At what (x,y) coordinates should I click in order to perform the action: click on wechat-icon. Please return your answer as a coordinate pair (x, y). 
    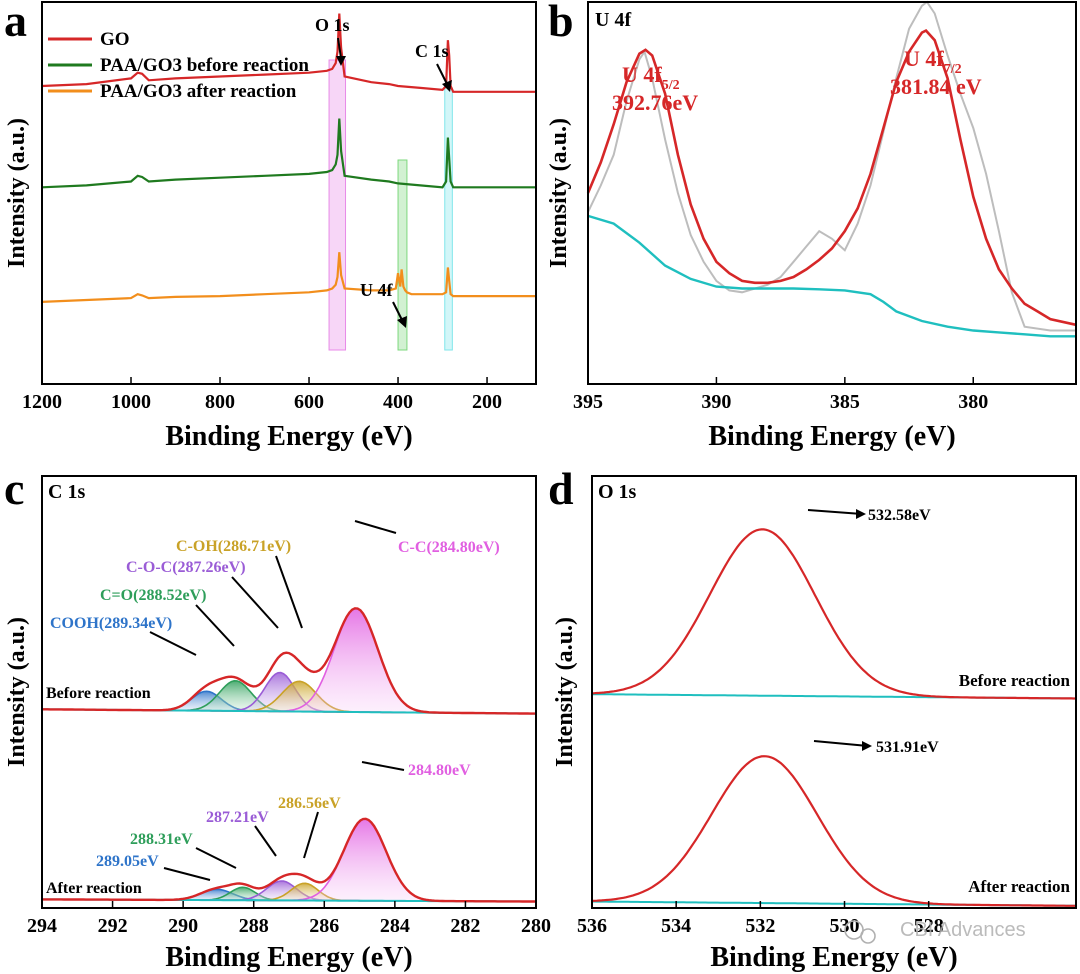
    Looking at the image, I should click on (860, 932).